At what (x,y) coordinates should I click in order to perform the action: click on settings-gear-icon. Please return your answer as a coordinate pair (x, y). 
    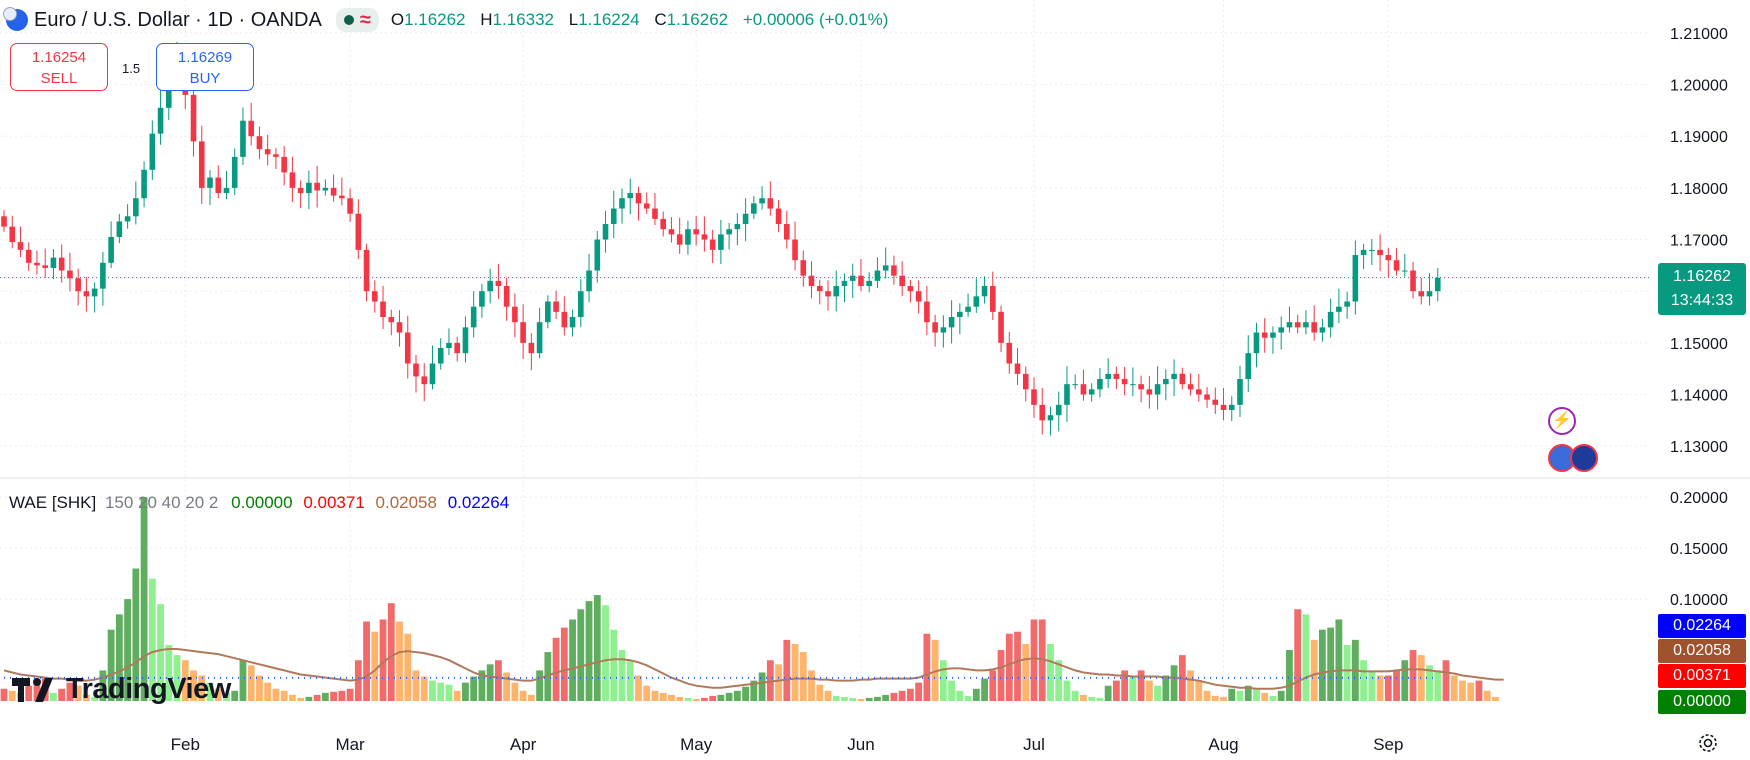
    Looking at the image, I should click on (1708, 743).